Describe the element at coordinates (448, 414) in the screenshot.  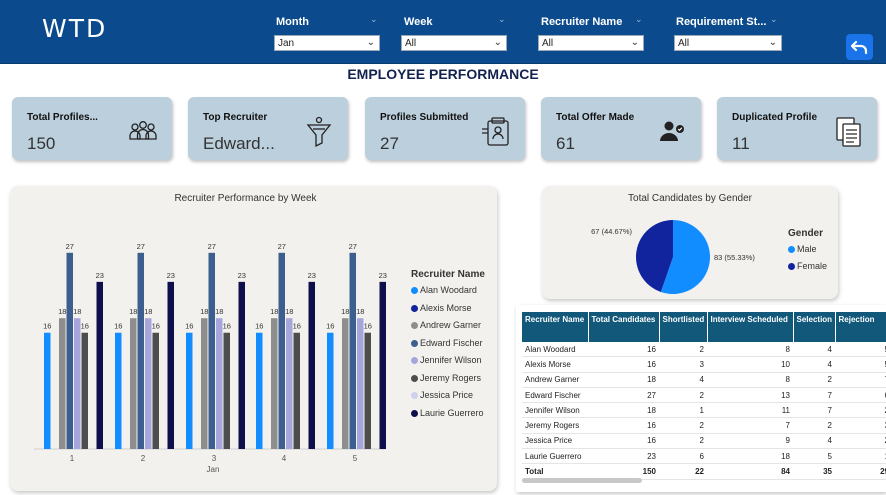
I see `legend-item: Laurie Guerrero` at that location.